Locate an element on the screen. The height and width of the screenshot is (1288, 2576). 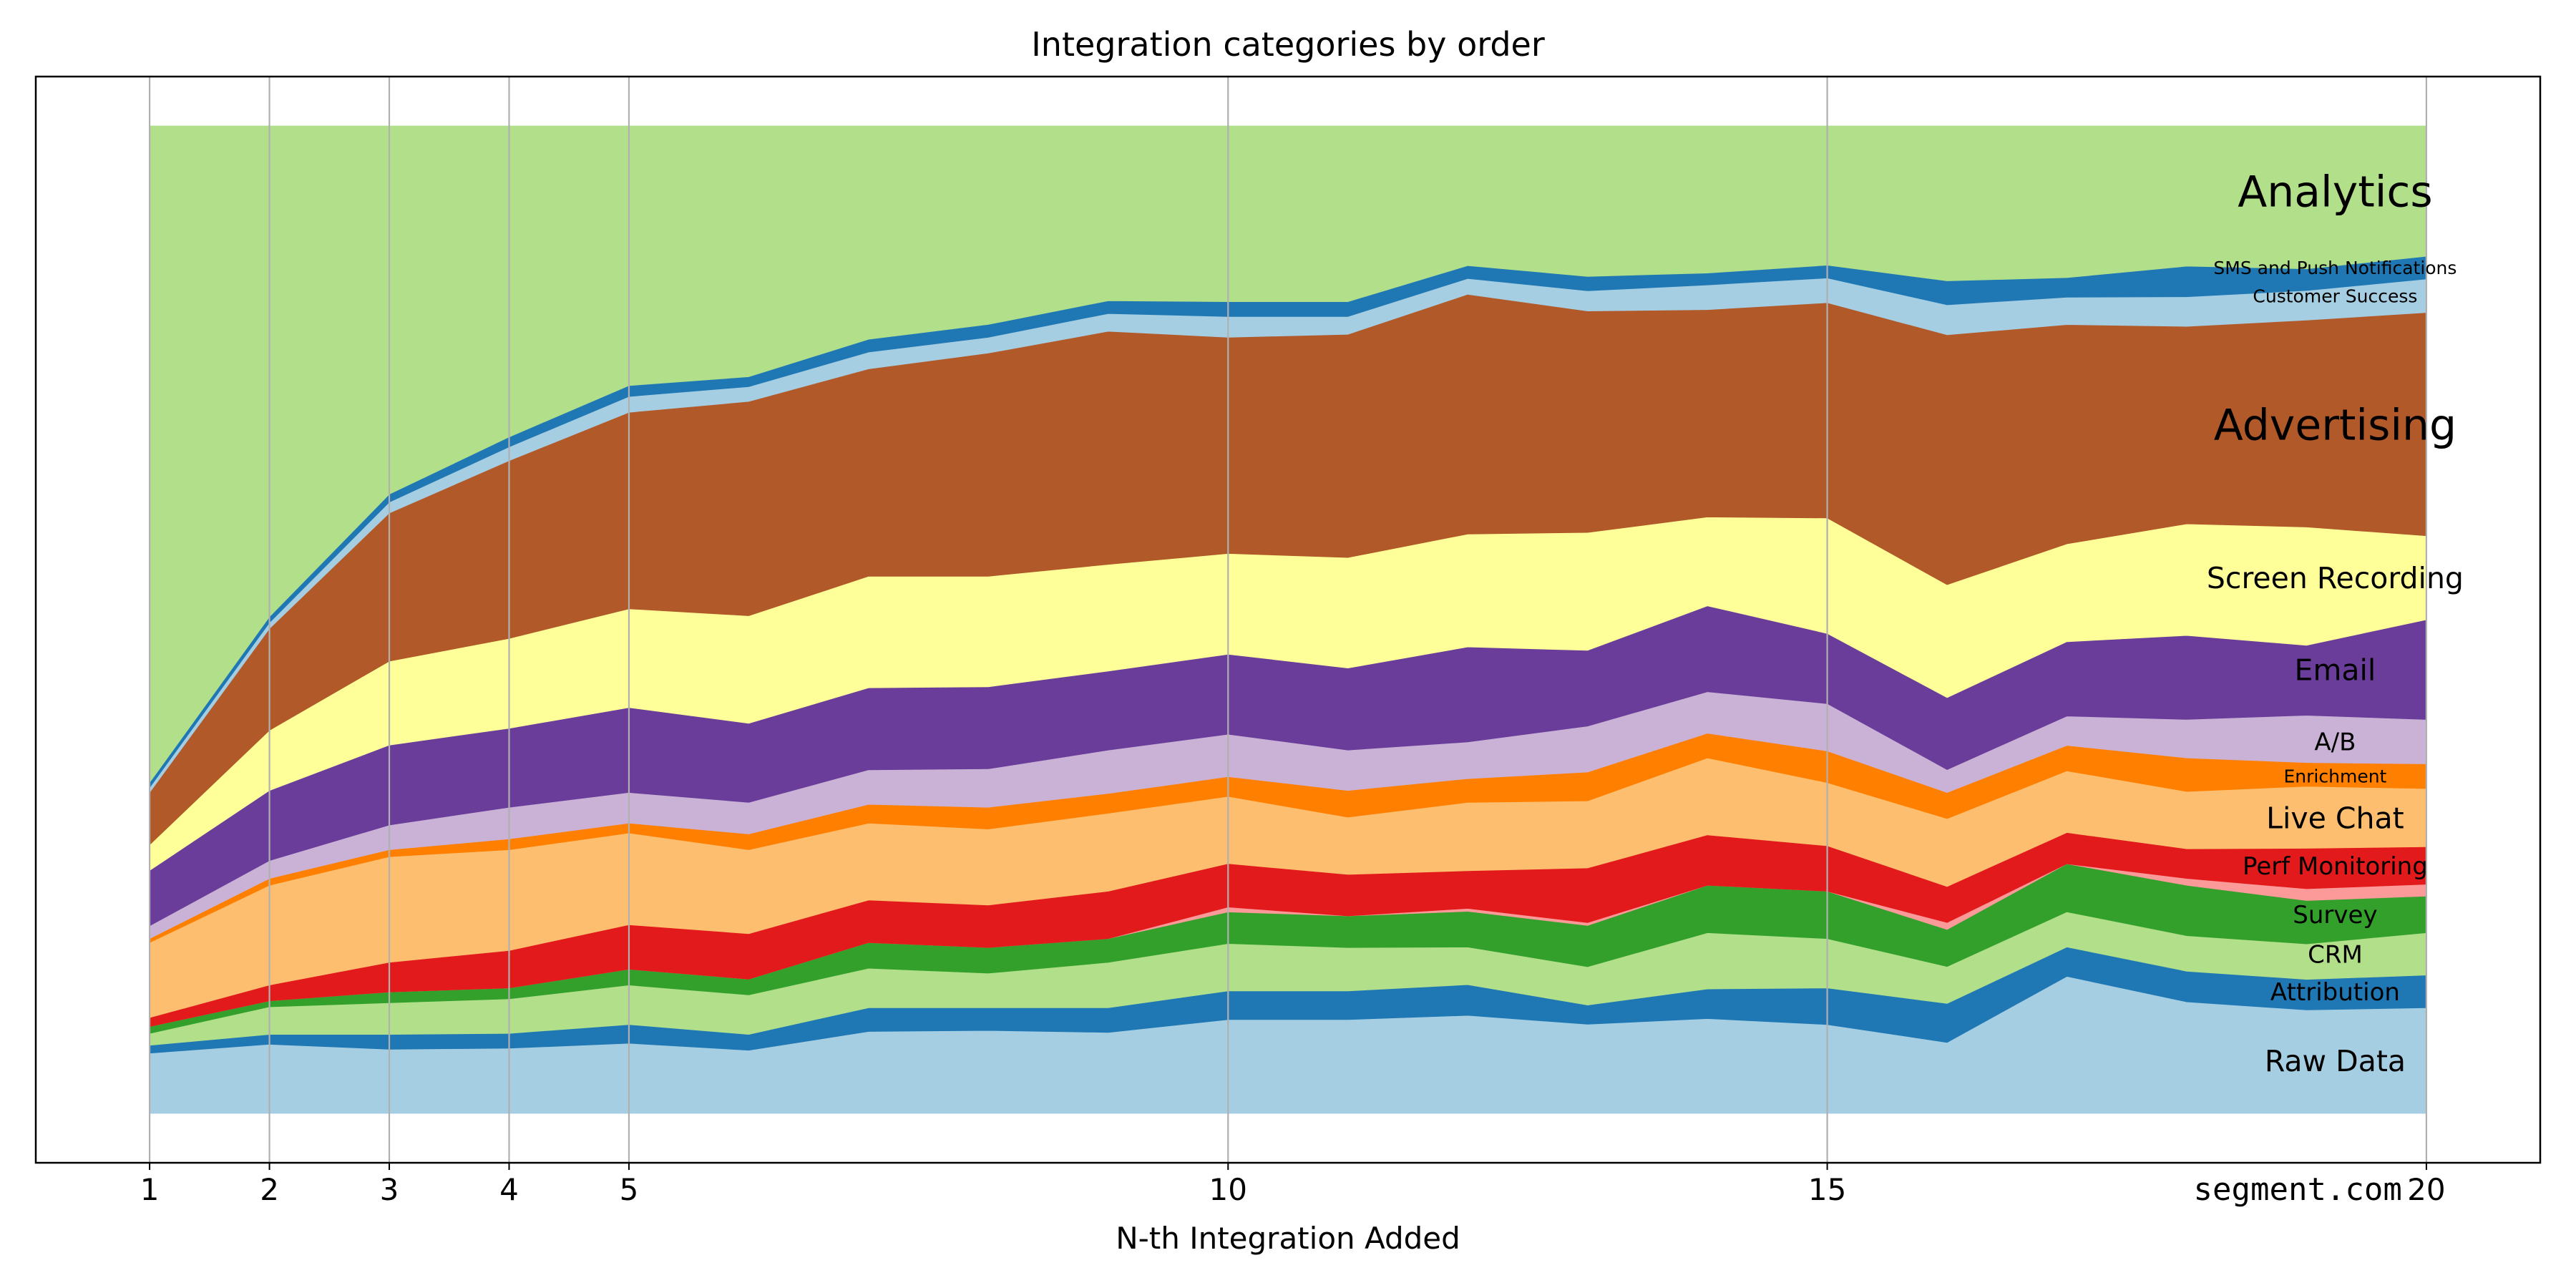
chart-title: Integration categories by order is located at coordinates (1288, 44).